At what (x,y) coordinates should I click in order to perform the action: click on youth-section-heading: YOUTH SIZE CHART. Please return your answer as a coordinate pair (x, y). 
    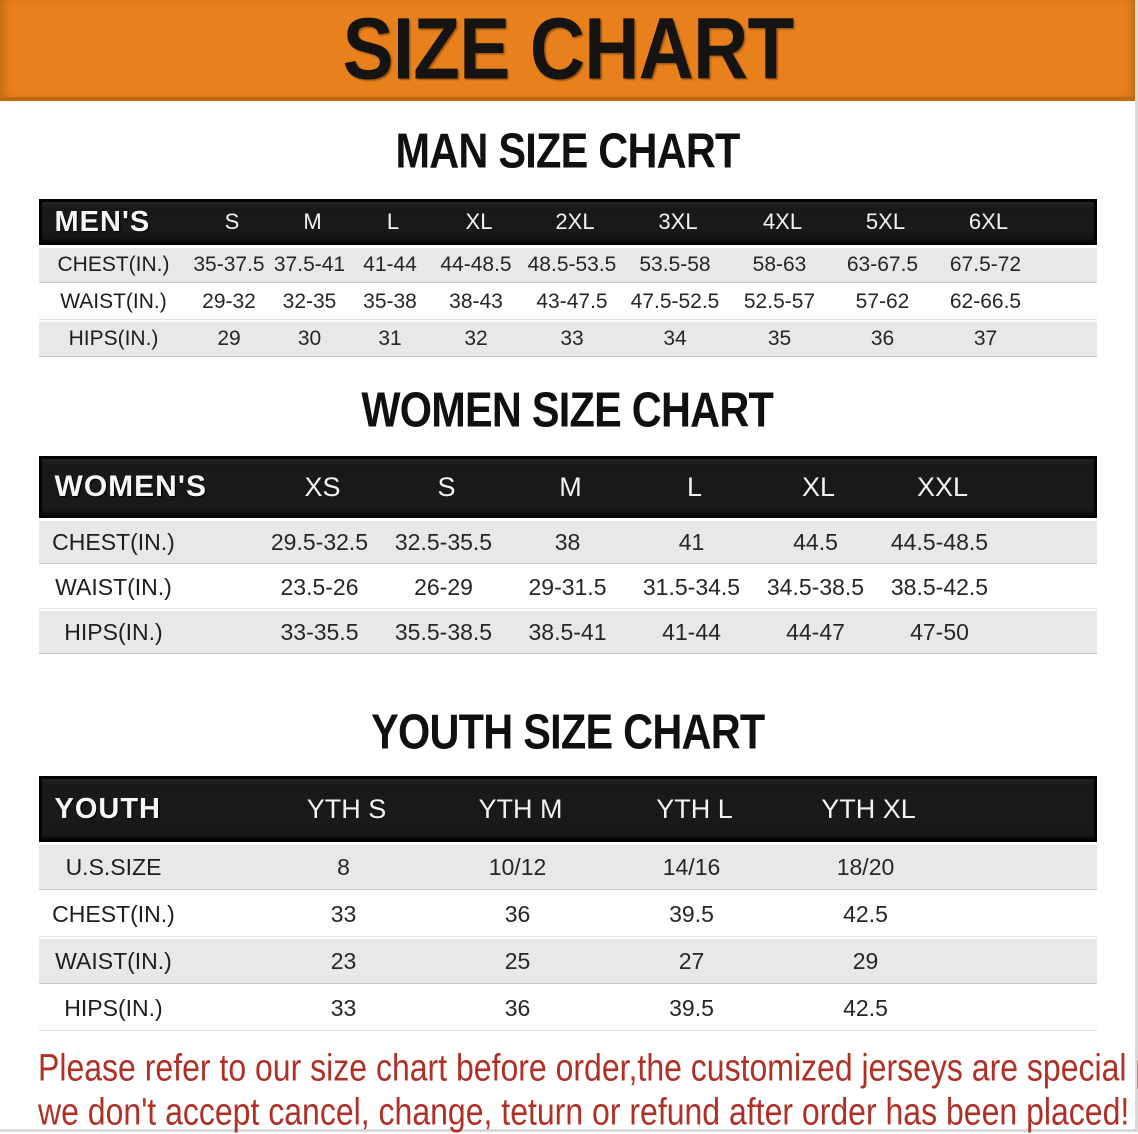
    Looking at the image, I should click on (567, 731).